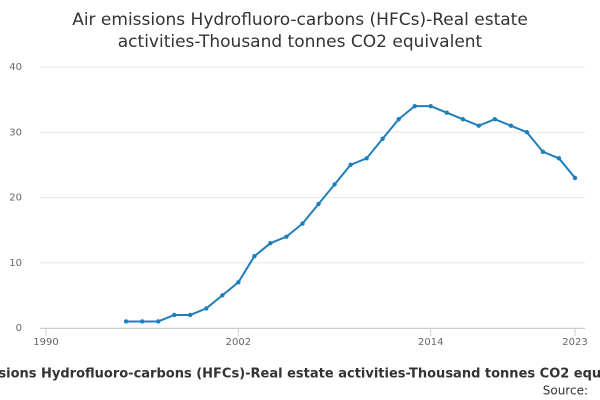 This screenshot has height=400, width=600. Describe the element at coordinates (15, 67) in the screenshot. I see `y-tick-label: 40` at that location.